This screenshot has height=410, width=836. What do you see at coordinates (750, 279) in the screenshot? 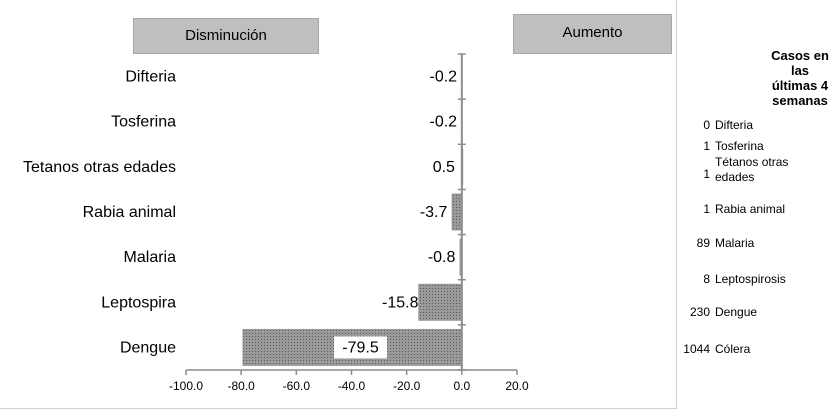
I see `cases-disease-name-line: Leptospirosis` at bounding box center [750, 279].